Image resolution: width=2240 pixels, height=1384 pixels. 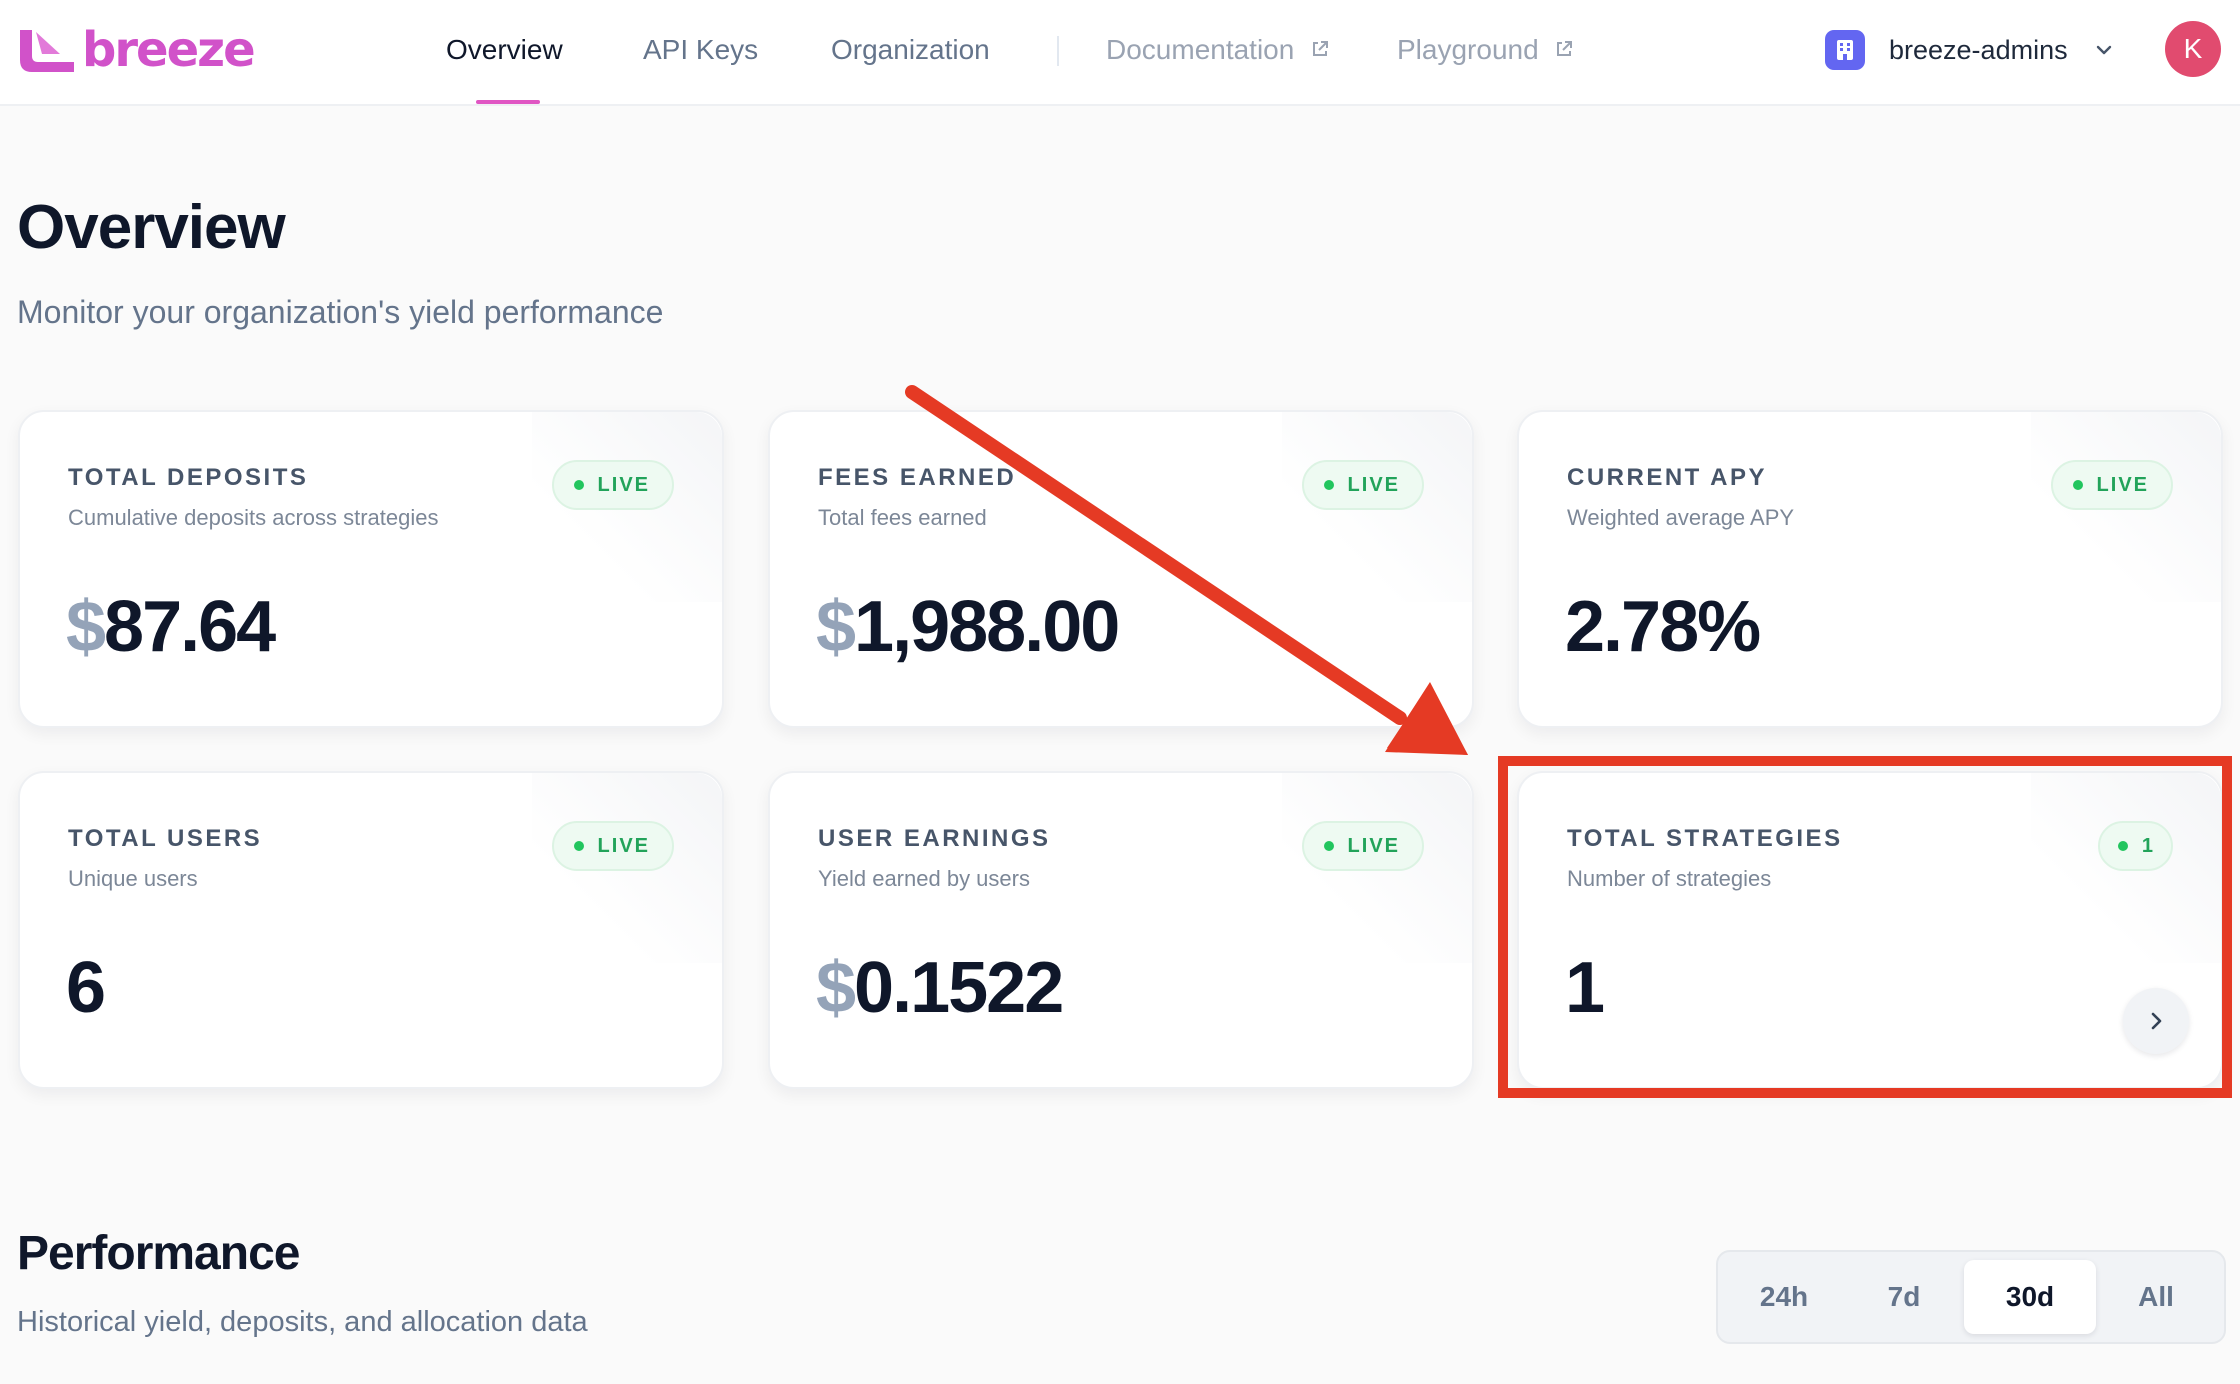 I want to click on card-value: 2.78%, so click(x=1663, y=627).